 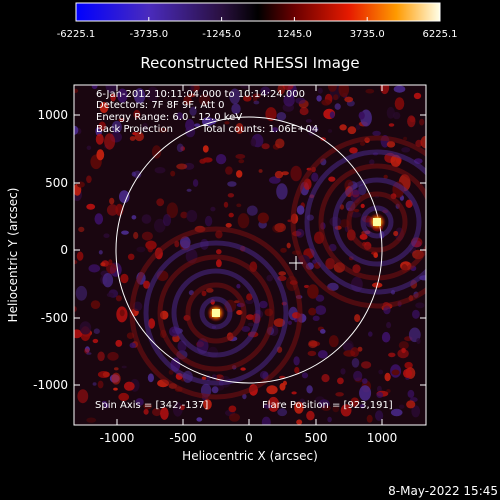 I want to click on flare-source-limb-core, so click(x=377, y=222).